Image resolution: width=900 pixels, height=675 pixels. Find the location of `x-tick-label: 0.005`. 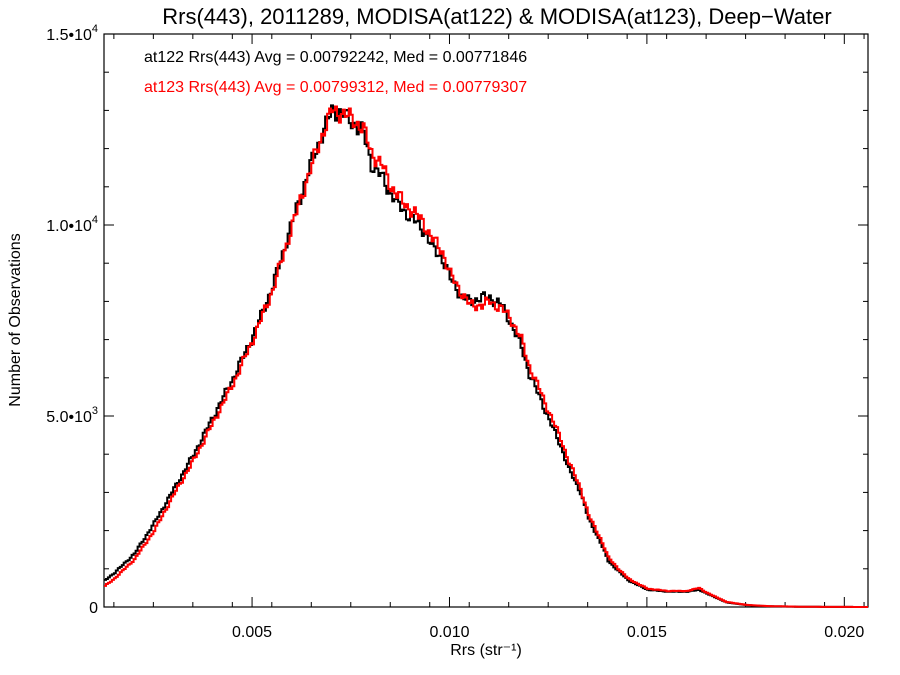

x-tick-label: 0.005 is located at coordinates (252, 632).